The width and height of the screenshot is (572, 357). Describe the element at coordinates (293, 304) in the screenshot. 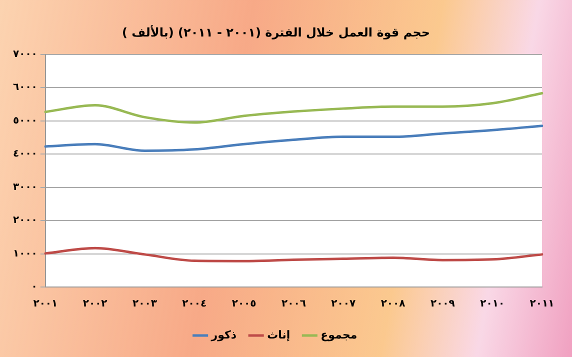

I see `x-tick-label: ٢٠٠٦` at that location.